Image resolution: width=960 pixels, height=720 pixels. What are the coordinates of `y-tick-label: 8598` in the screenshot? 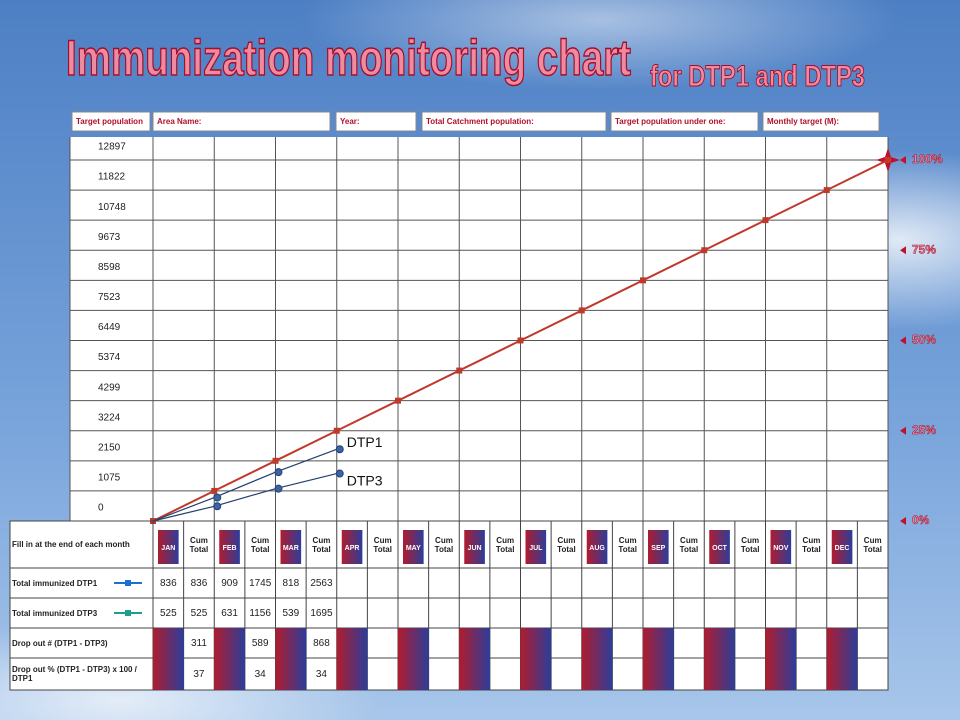 It's located at (109, 267).